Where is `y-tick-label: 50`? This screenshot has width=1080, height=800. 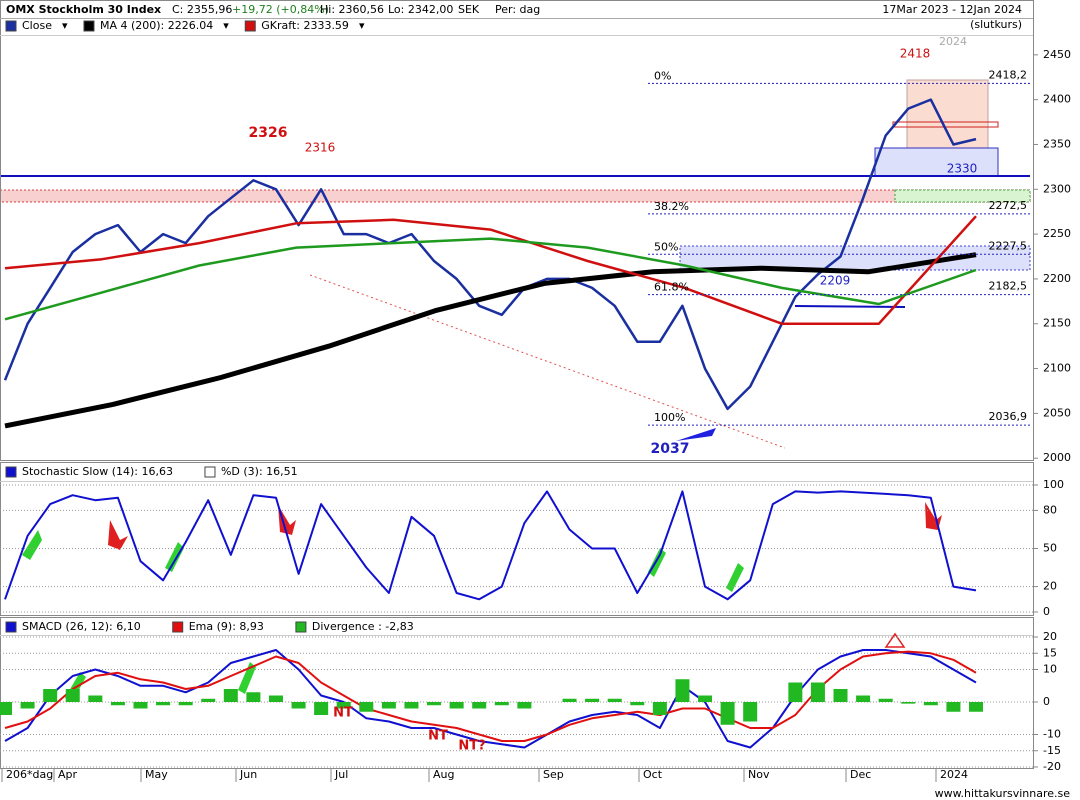 y-tick-label: 50 is located at coordinates (1050, 548).